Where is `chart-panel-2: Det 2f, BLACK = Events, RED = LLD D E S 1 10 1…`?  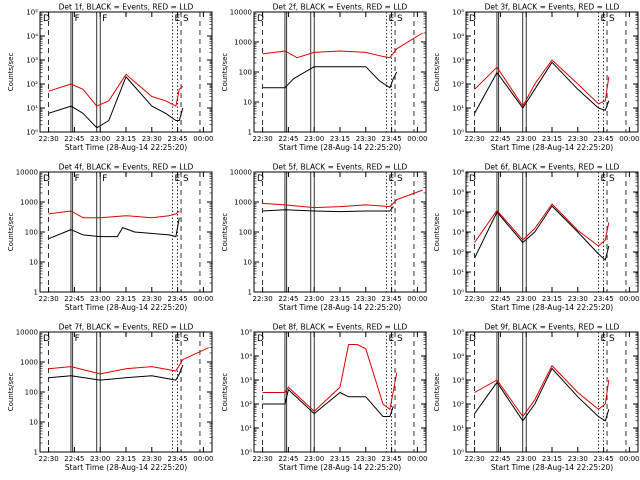
chart-panel-2: Det 2f, BLACK = Events, RED = LLD D E S 1 10 1… is located at coordinates (324, 78).